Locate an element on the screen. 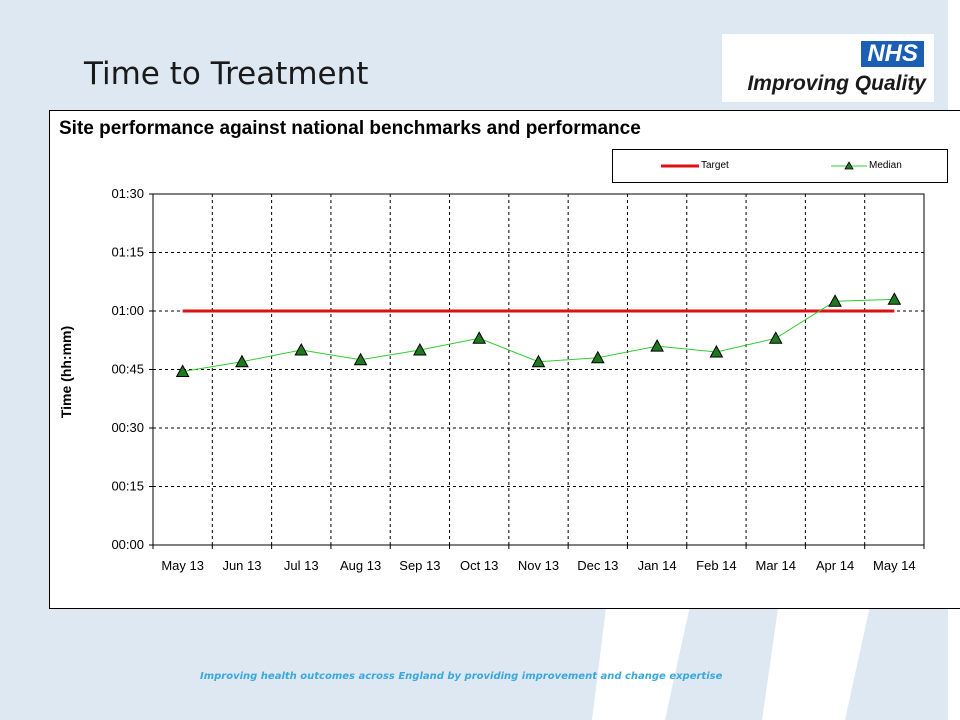  x-tick-label: Jun 13 is located at coordinates (241, 565).